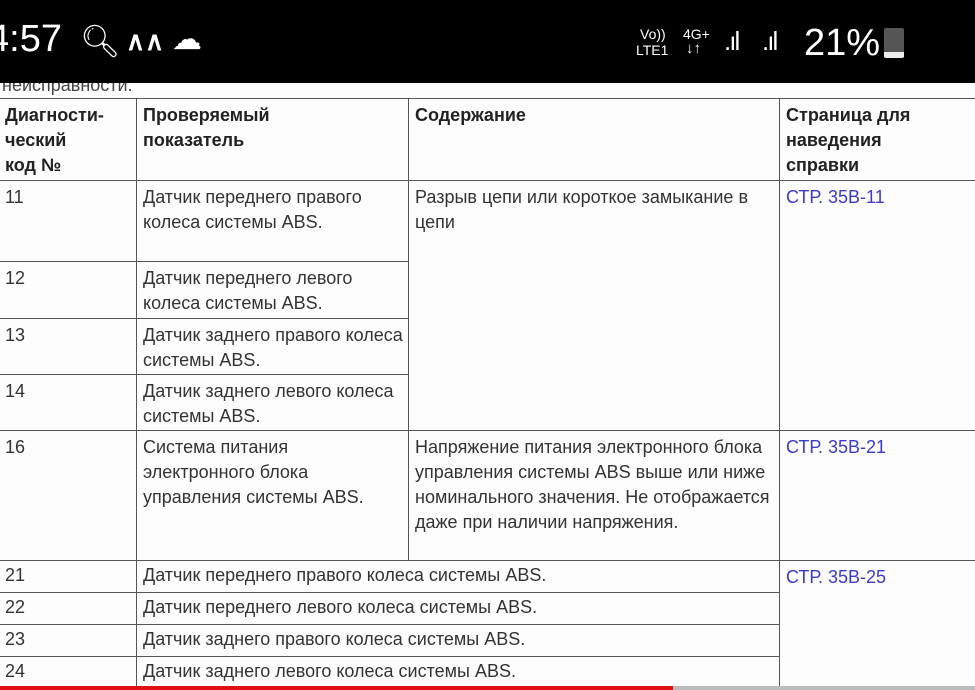  I want to click on video-progress-fill, so click(336, 688).